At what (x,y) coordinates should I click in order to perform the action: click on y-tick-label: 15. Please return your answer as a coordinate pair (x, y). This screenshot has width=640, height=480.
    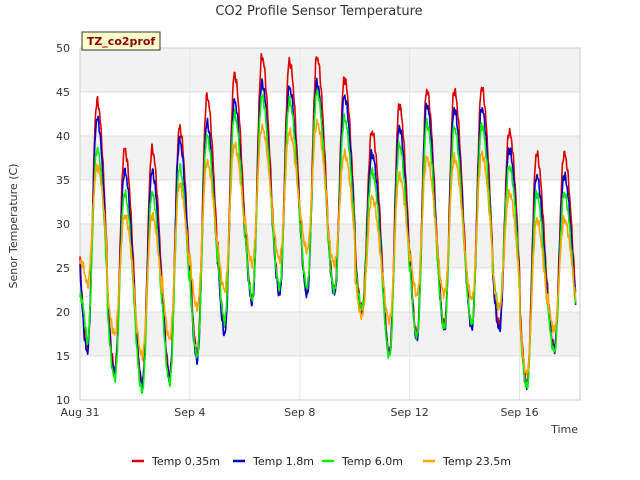
    Looking at the image, I should click on (63, 356).